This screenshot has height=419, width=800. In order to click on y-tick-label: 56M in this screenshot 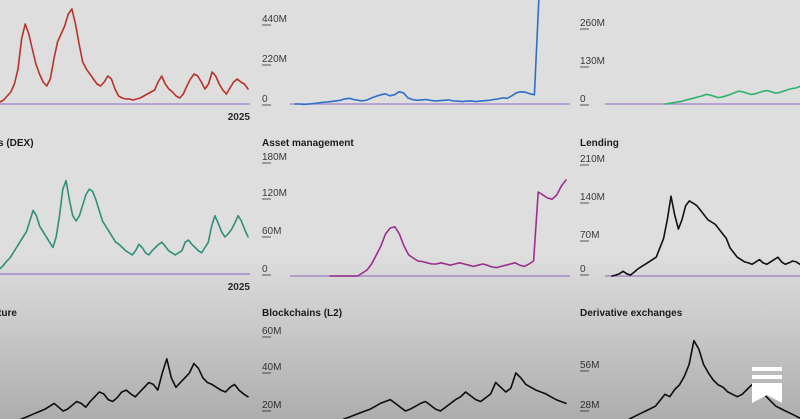, I will do `click(589, 365)`.